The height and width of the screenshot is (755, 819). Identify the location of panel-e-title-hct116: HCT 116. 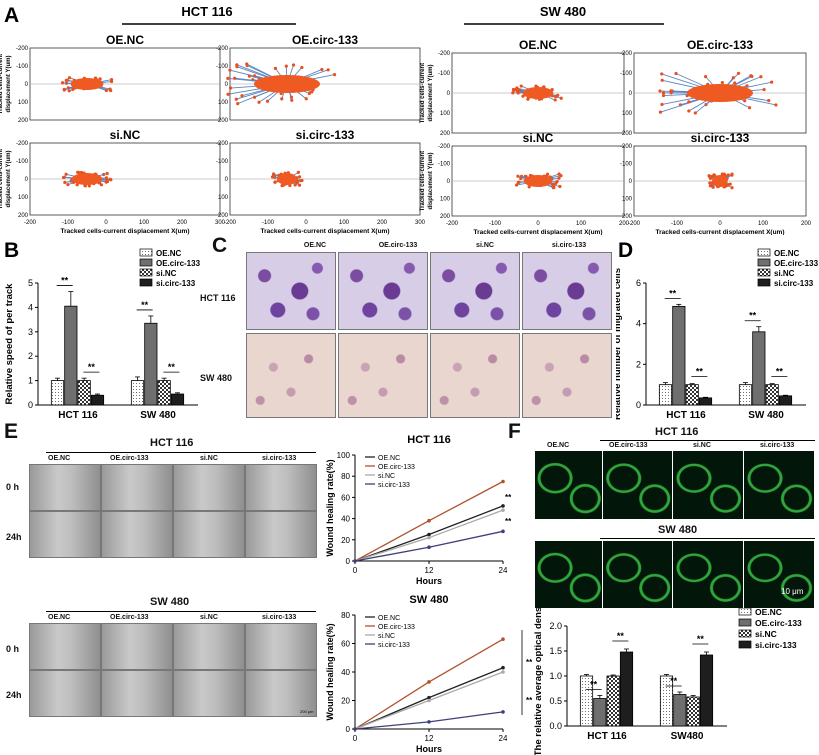
(172, 443).